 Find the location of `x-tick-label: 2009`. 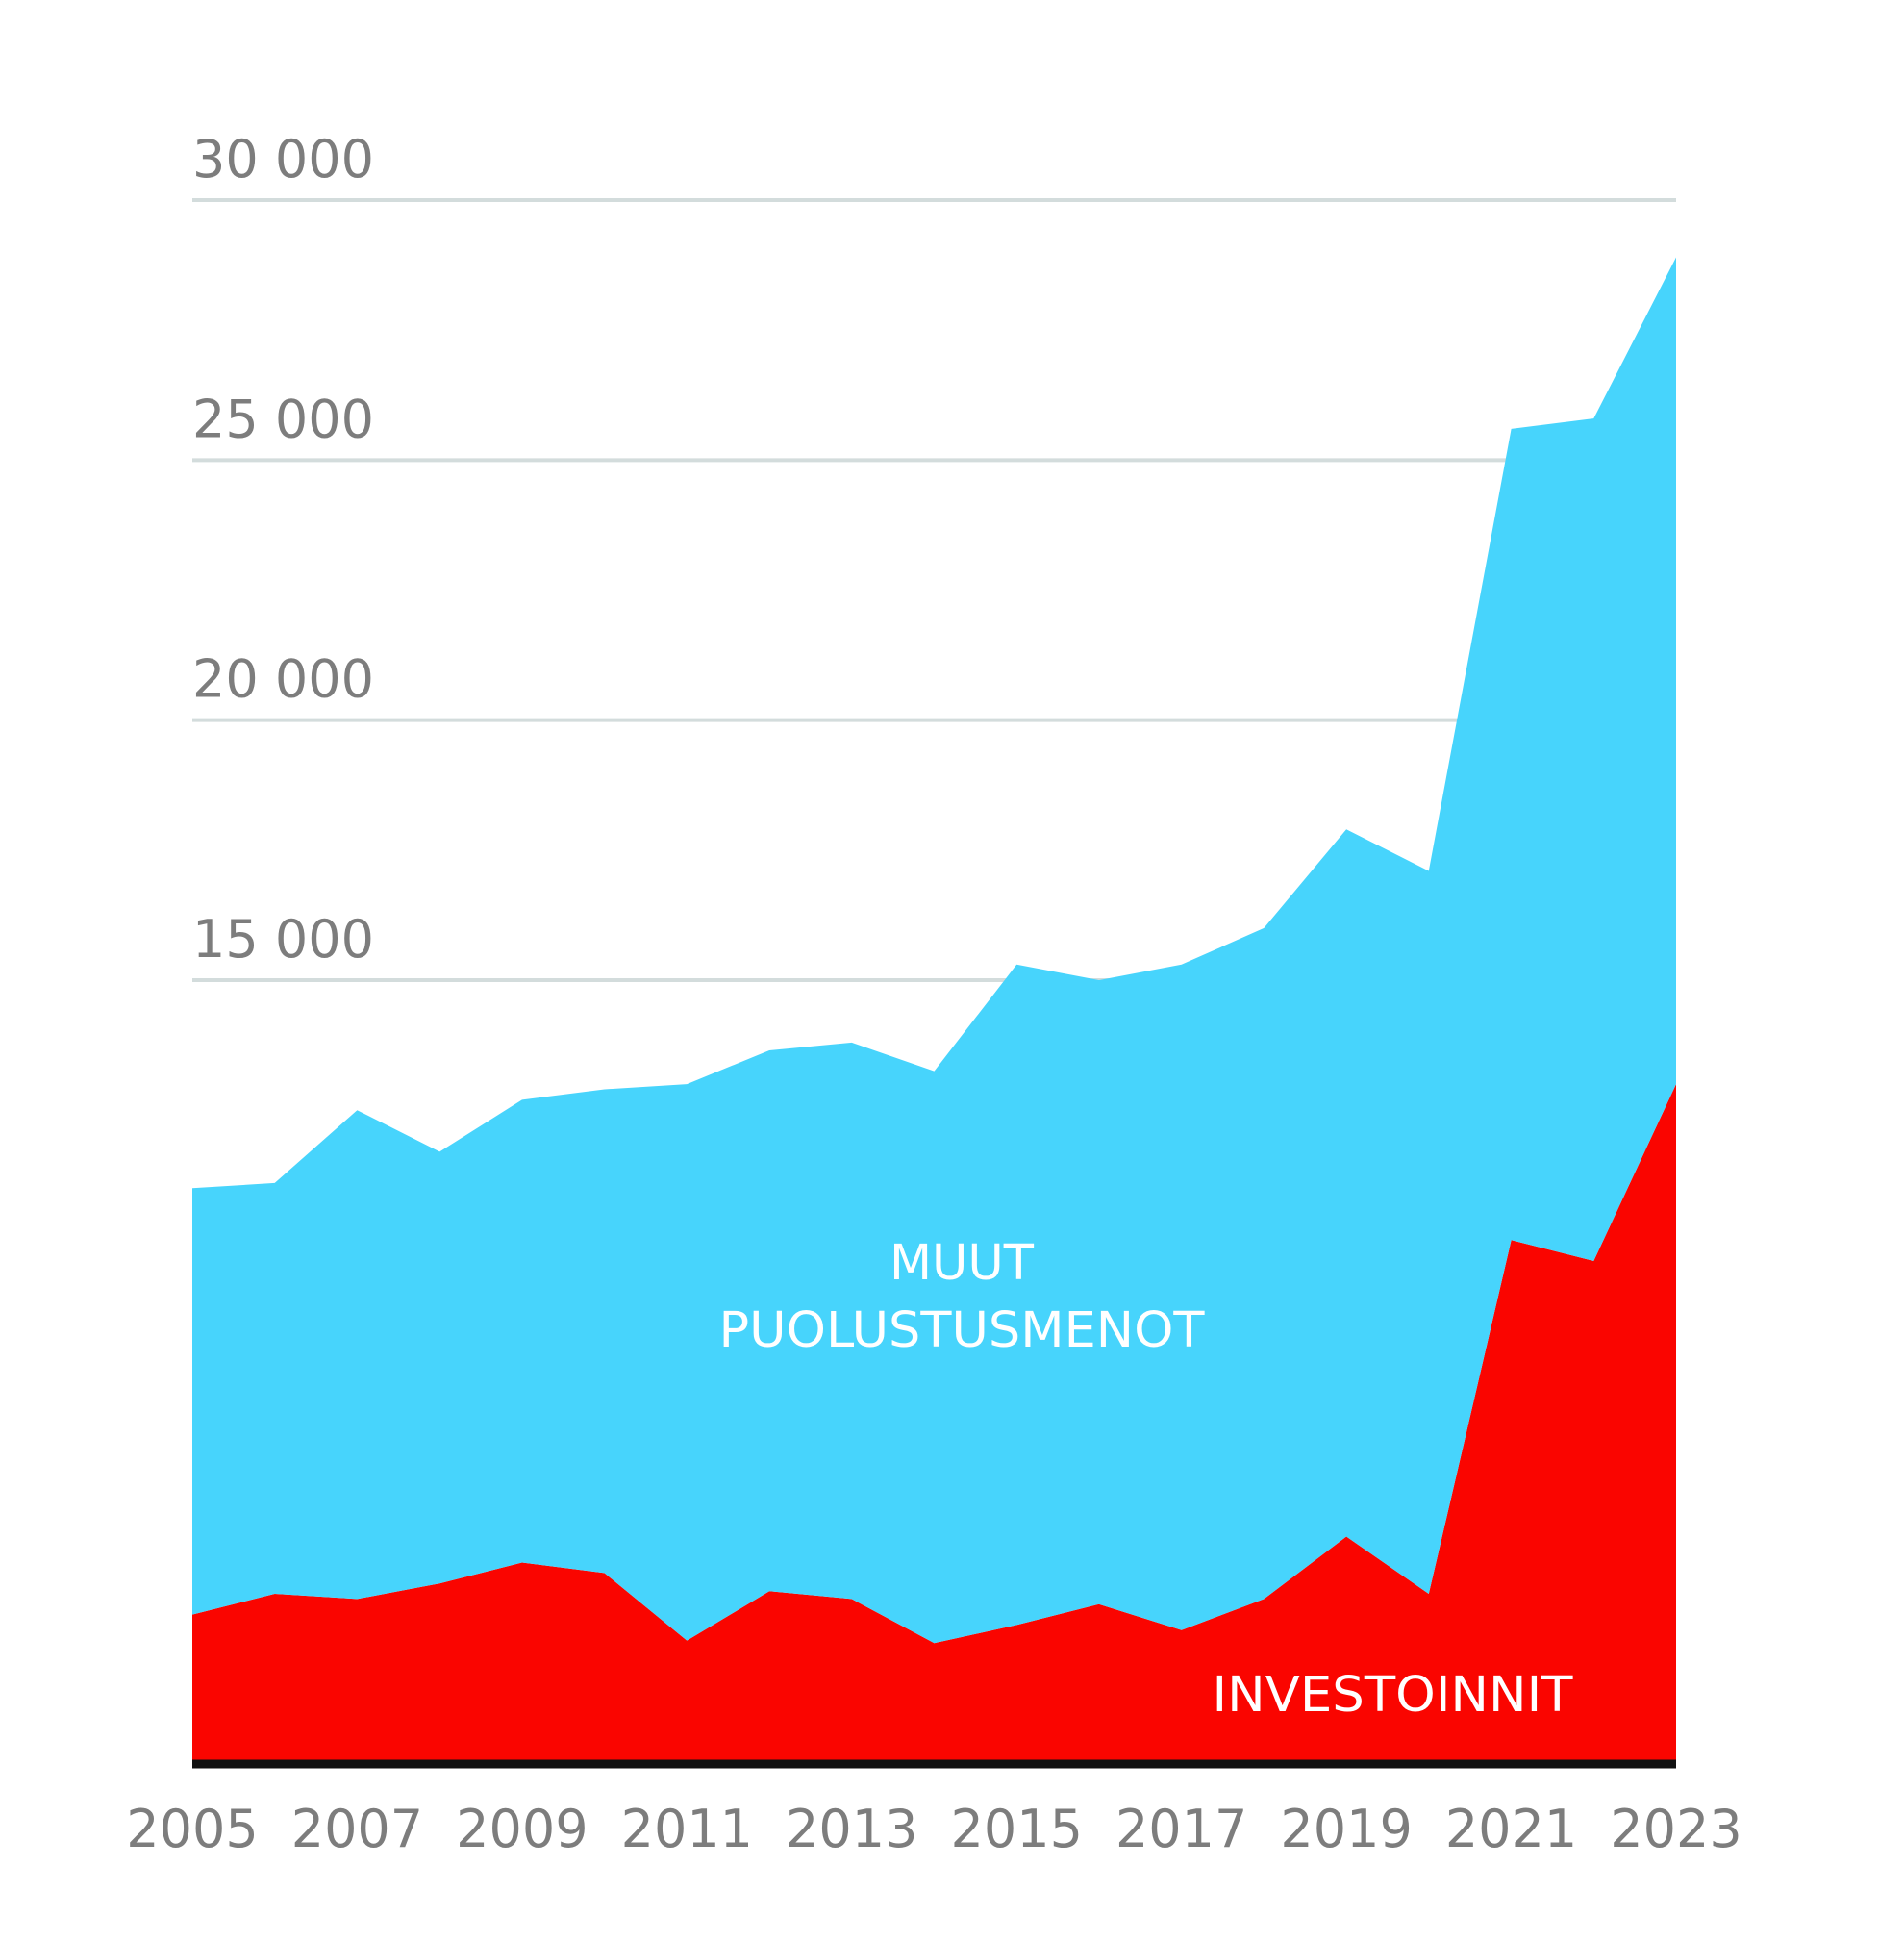

x-tick-label: 2009 is located at coordinates (522, 1829).